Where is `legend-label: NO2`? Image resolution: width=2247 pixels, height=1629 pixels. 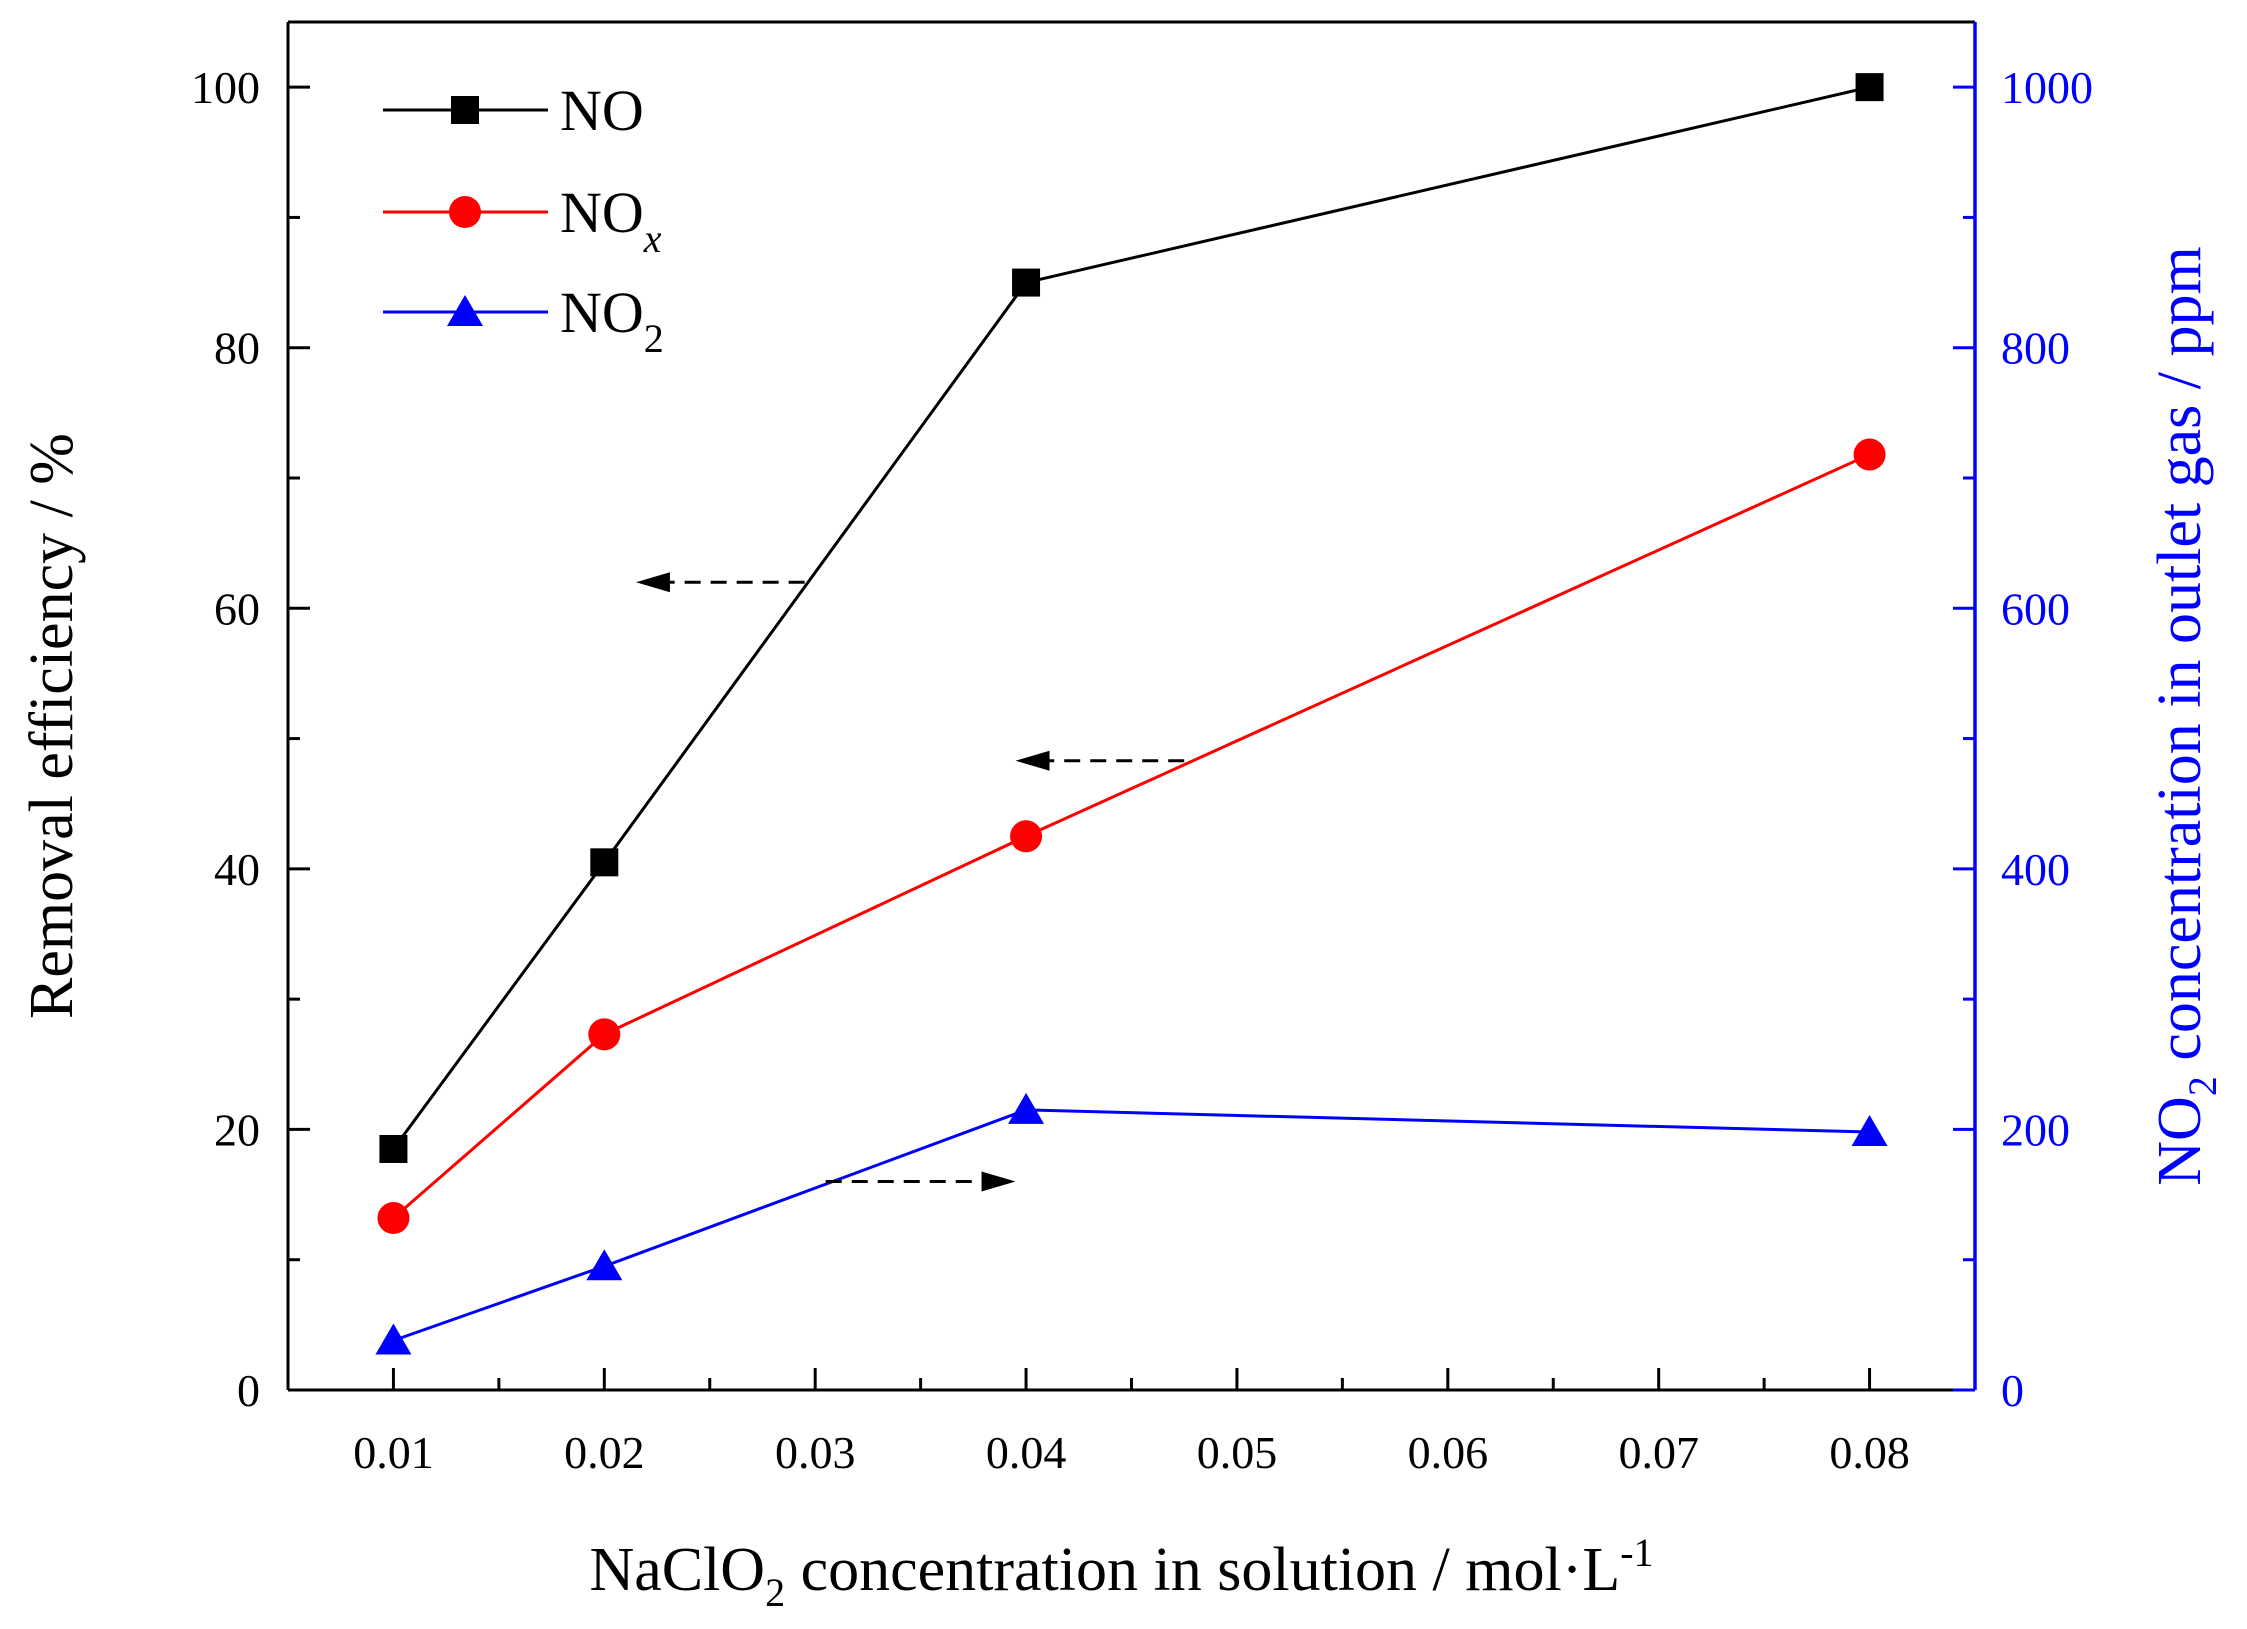
legend-label: NO2 is located at coordinates (612, 320).